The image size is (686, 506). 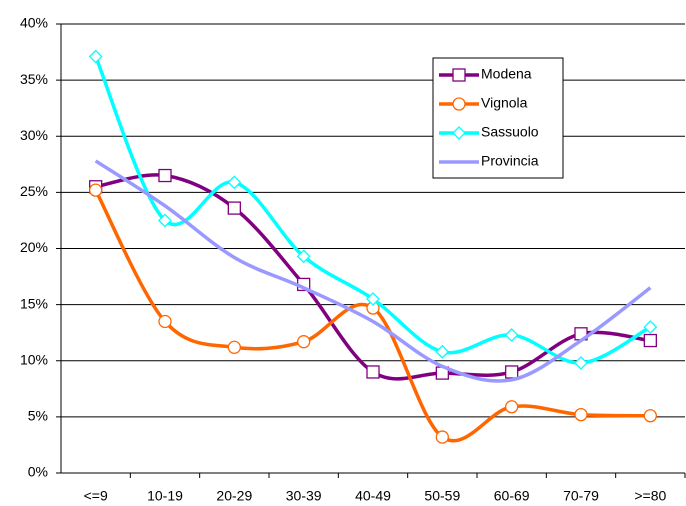 I want to click on legend-label: Vignola, so click(x=504, y=103).